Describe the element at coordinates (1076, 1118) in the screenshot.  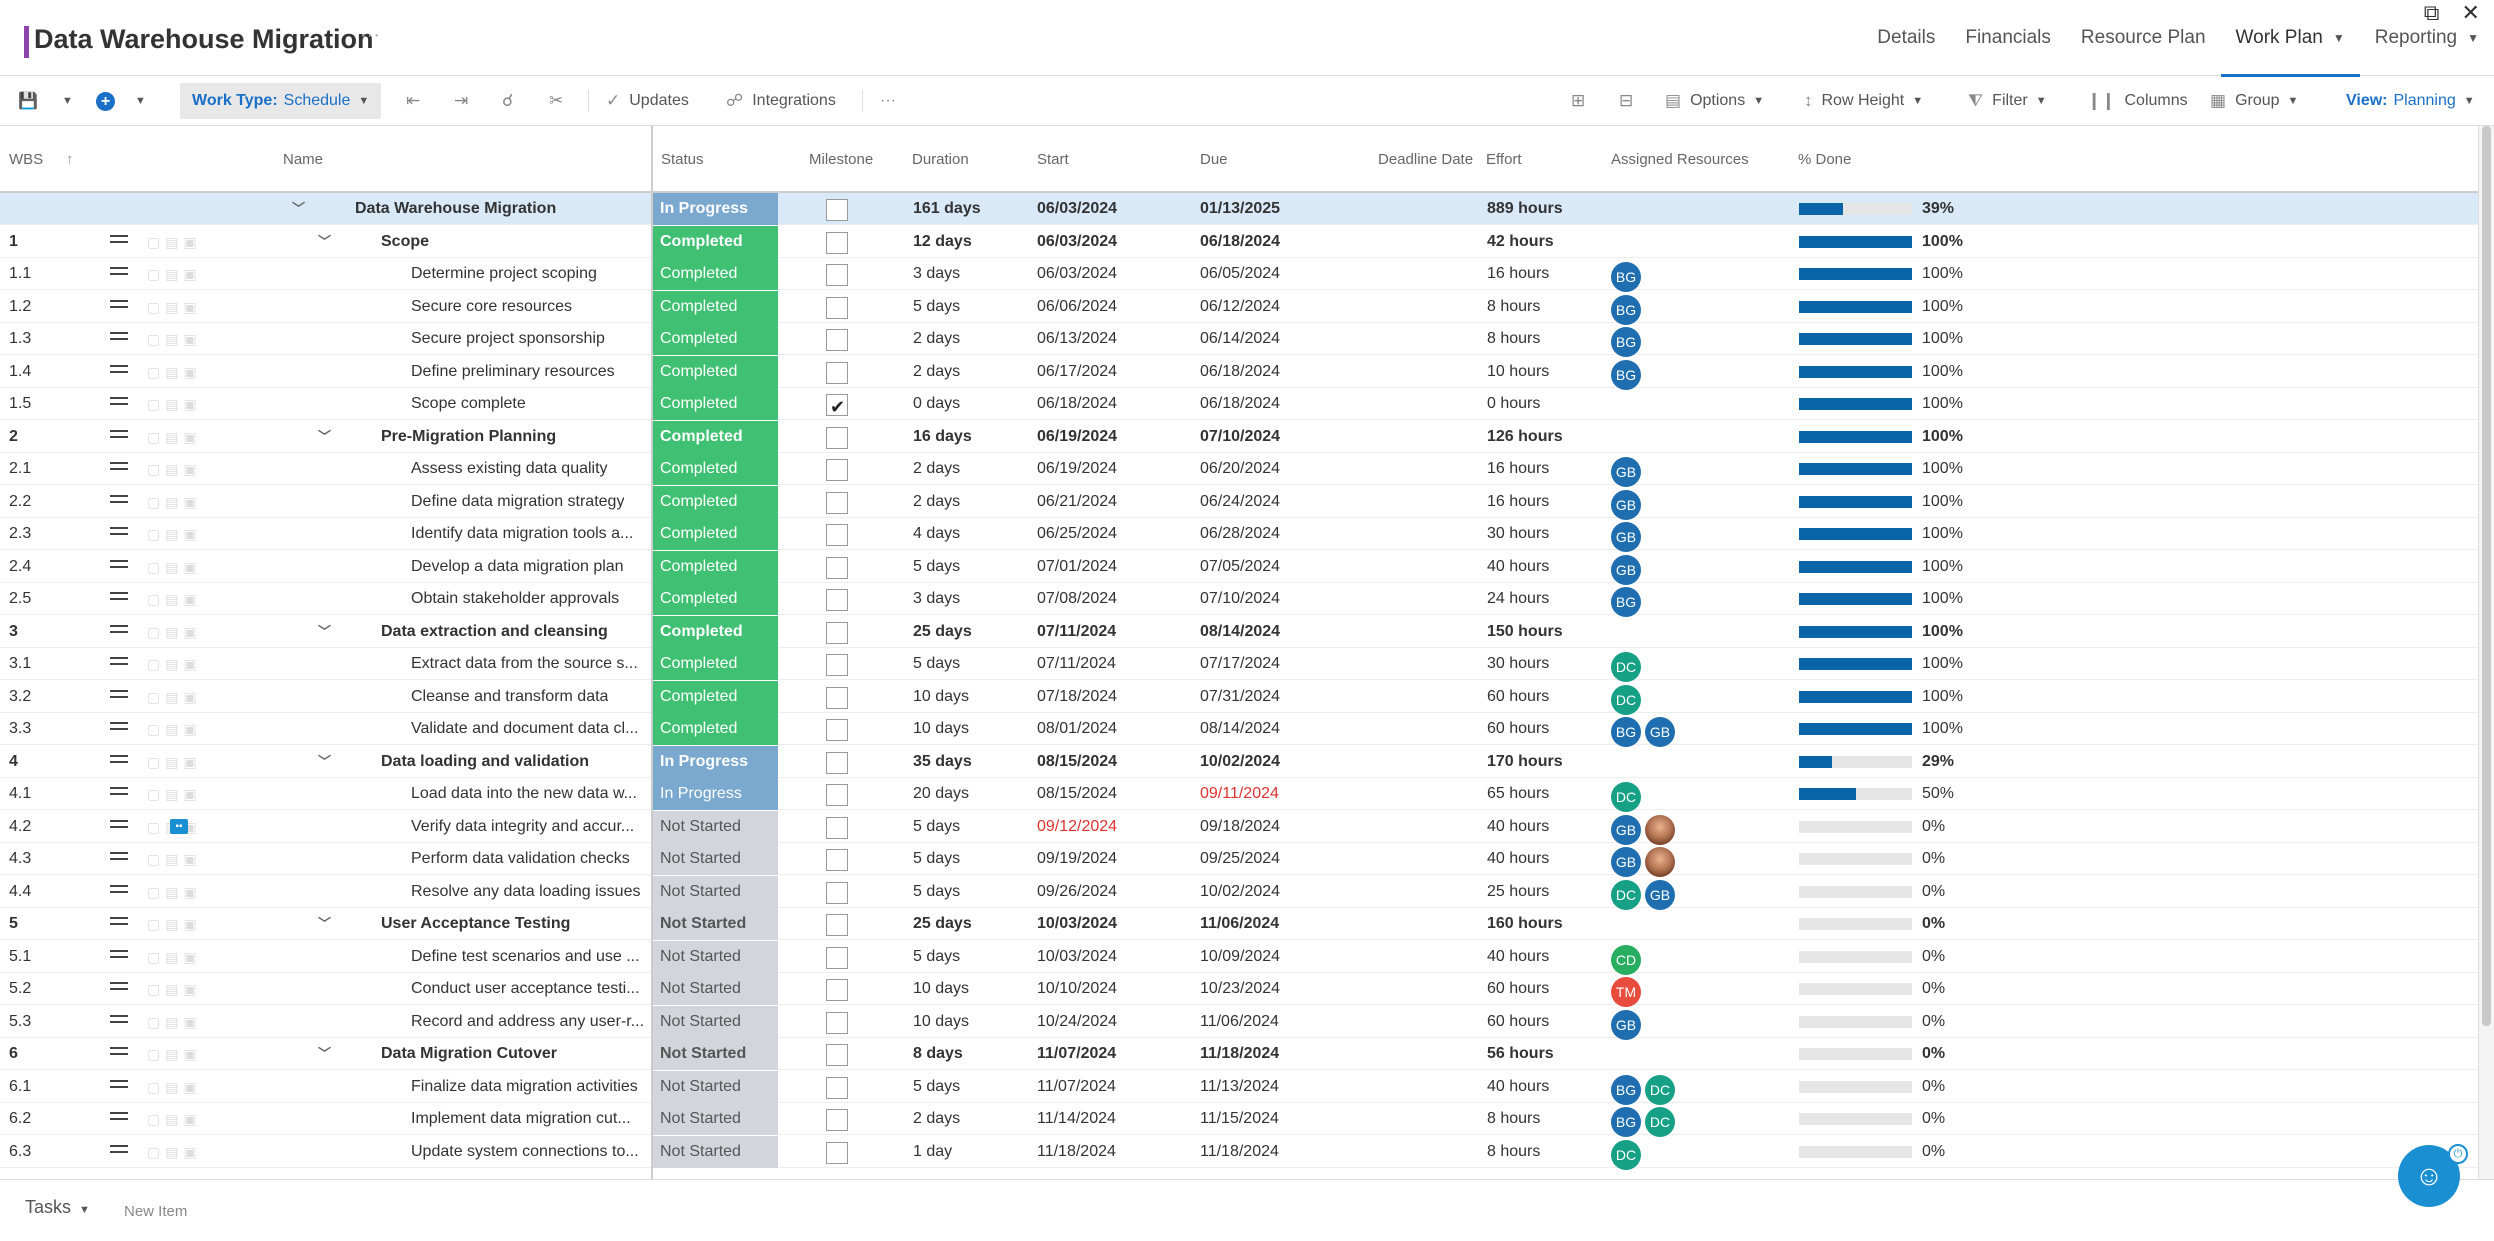
I see `start-date-cell: 11/14/2024` at that location.